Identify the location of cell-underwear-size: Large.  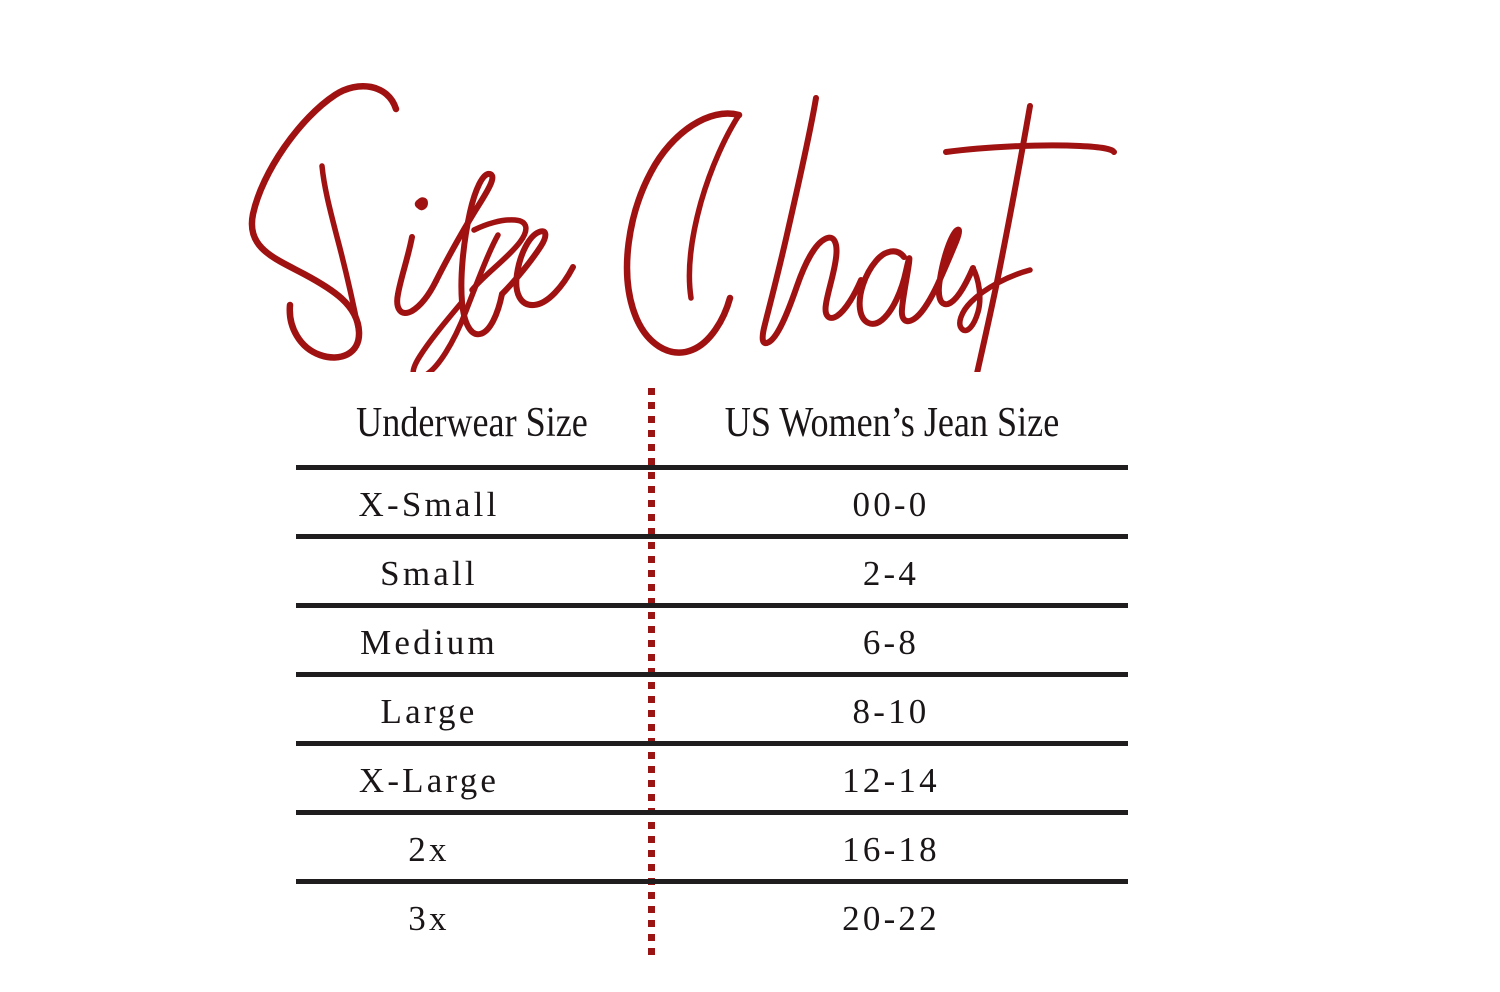
(429, 711).